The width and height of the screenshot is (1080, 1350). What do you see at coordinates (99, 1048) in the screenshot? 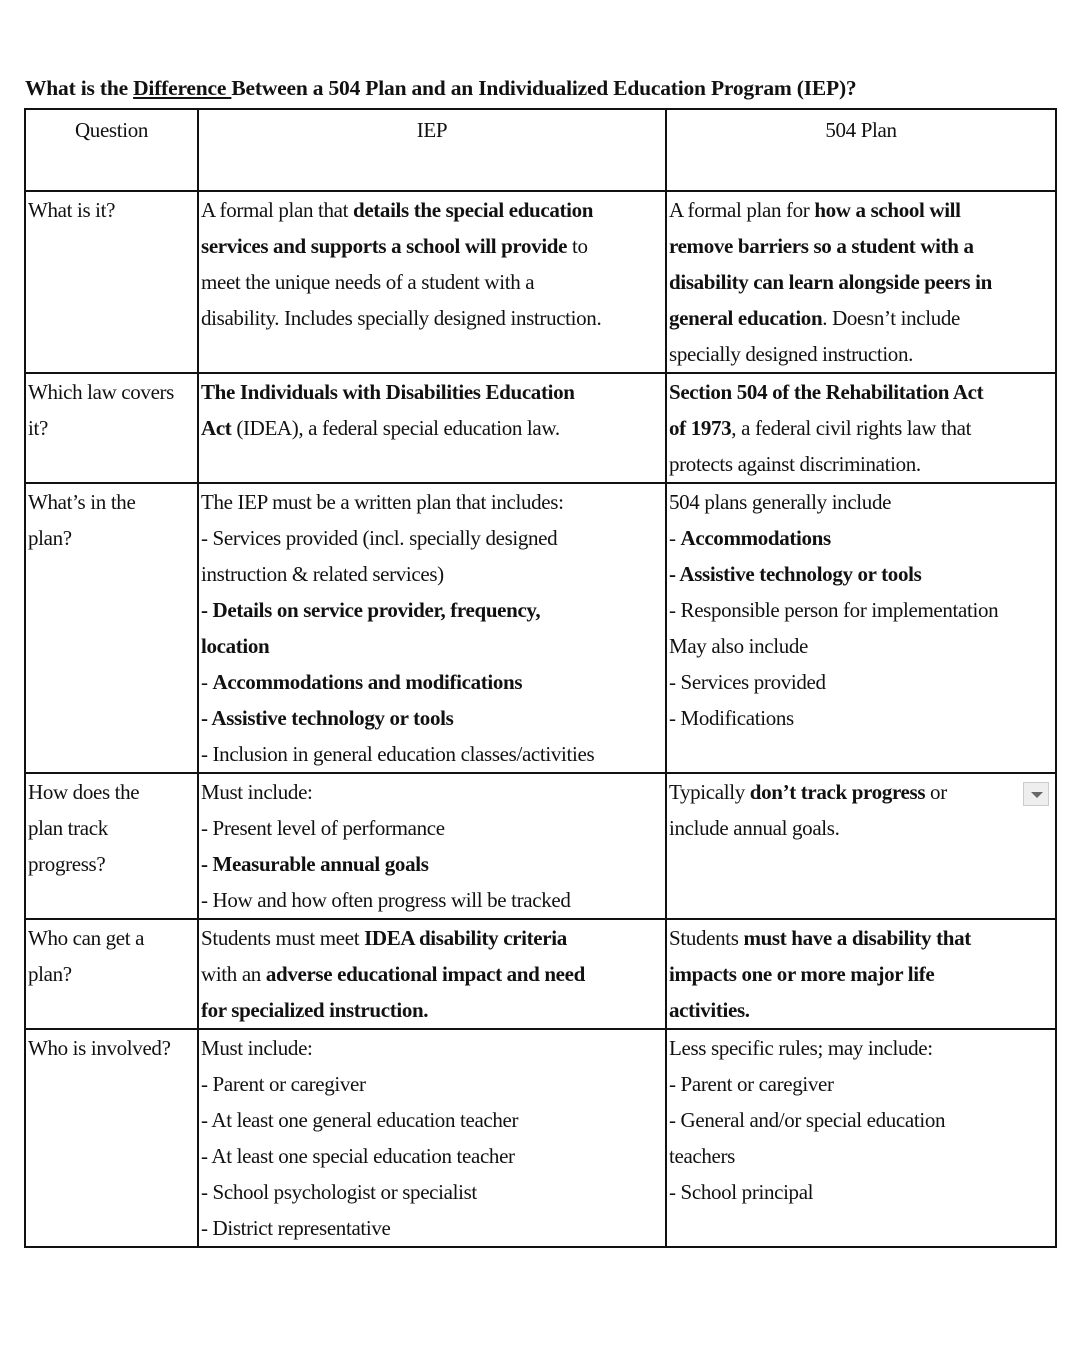
I see `text: Who is involved?` at bounding box center [99, 1048].